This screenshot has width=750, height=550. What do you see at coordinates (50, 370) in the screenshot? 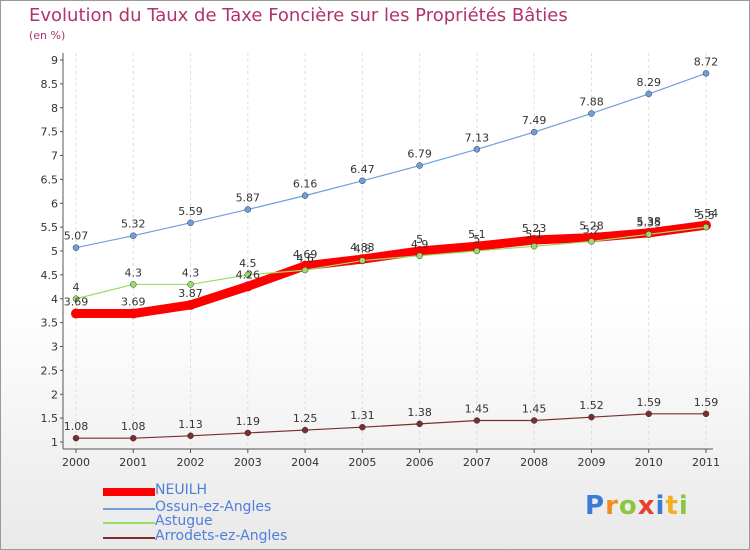
I see `y-tick-label: 2.5` at bounding box center [50, 370].